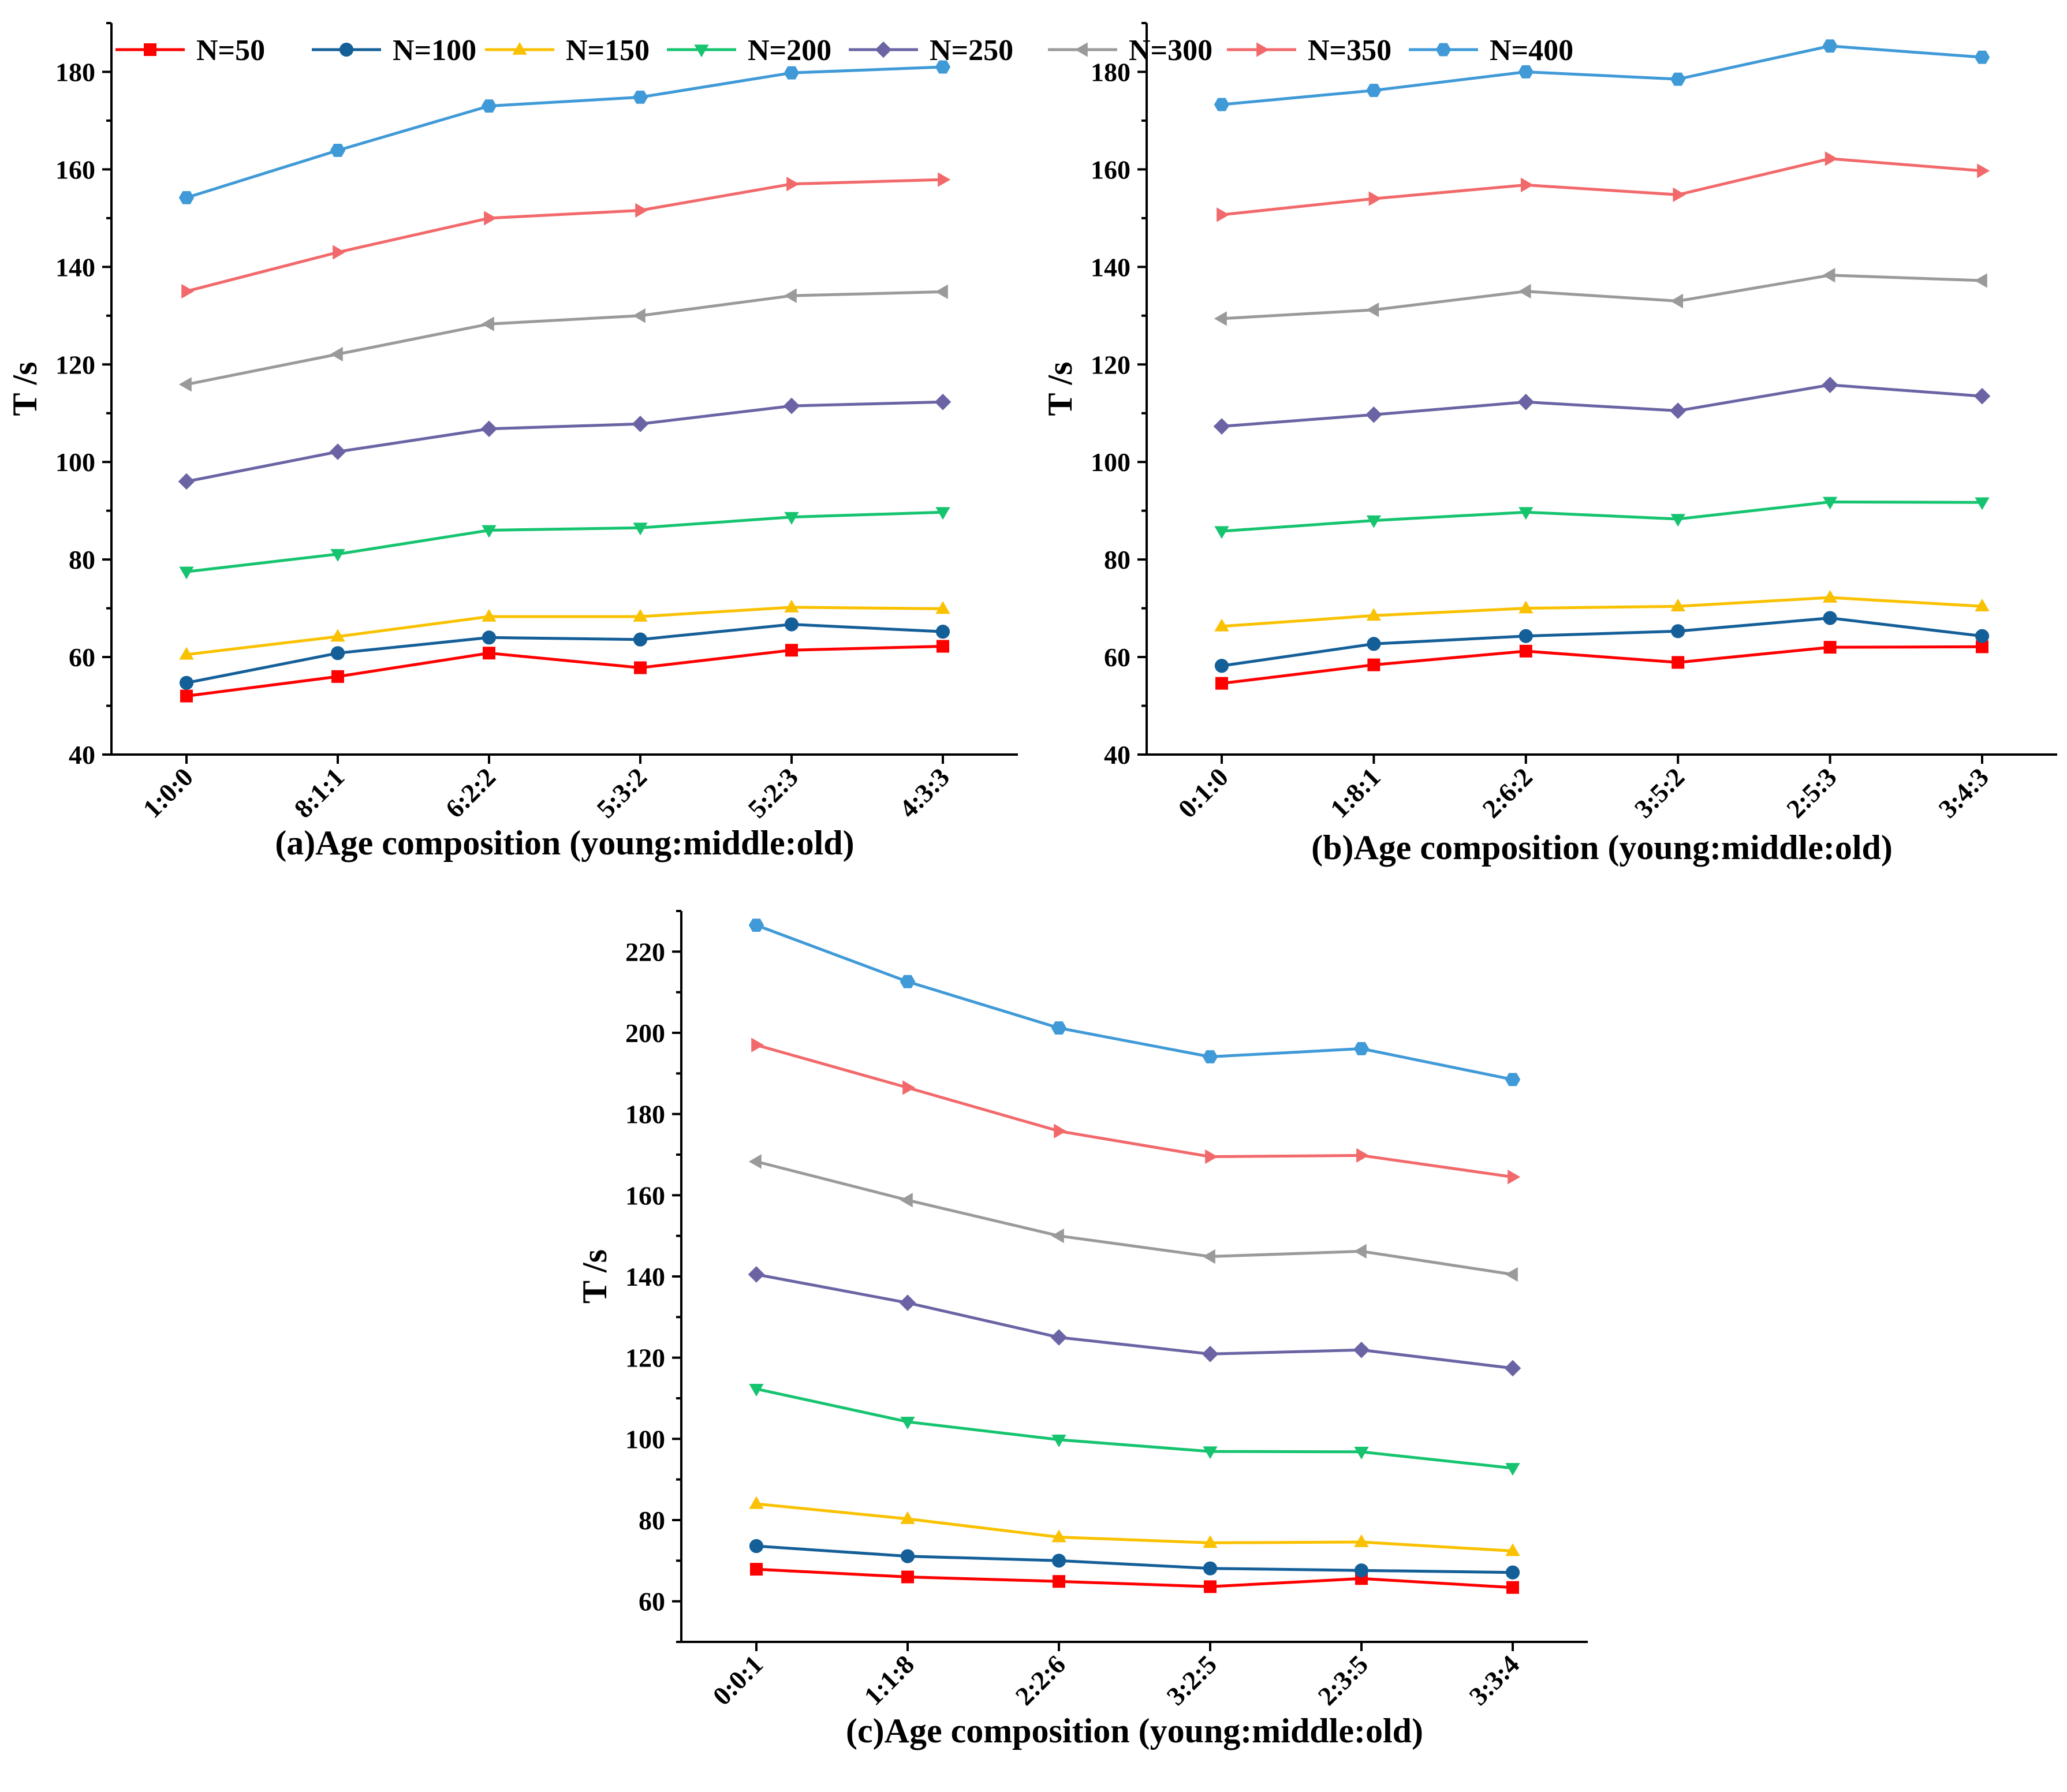 The width and height of the screenshot is (2067, 1792). I want to click on x-tick-label: 0:0:1, so click(738, 1680).